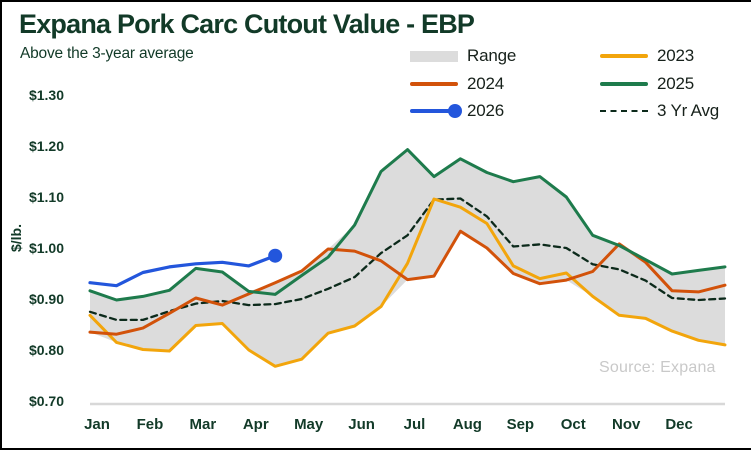  Describe the element at coordinates (573, 424) in the screenshot. I see `x-tick-label-oct: Oct` at that location.